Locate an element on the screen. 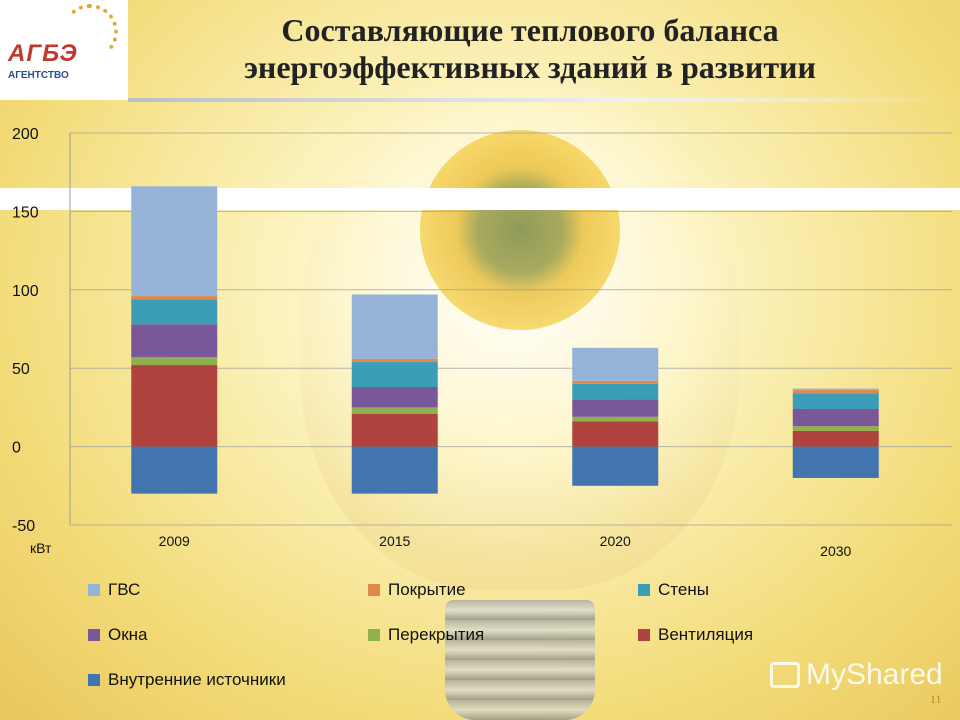 The image size is (960, 720). legend-item: ГВС is located at coordinates (114, 590).